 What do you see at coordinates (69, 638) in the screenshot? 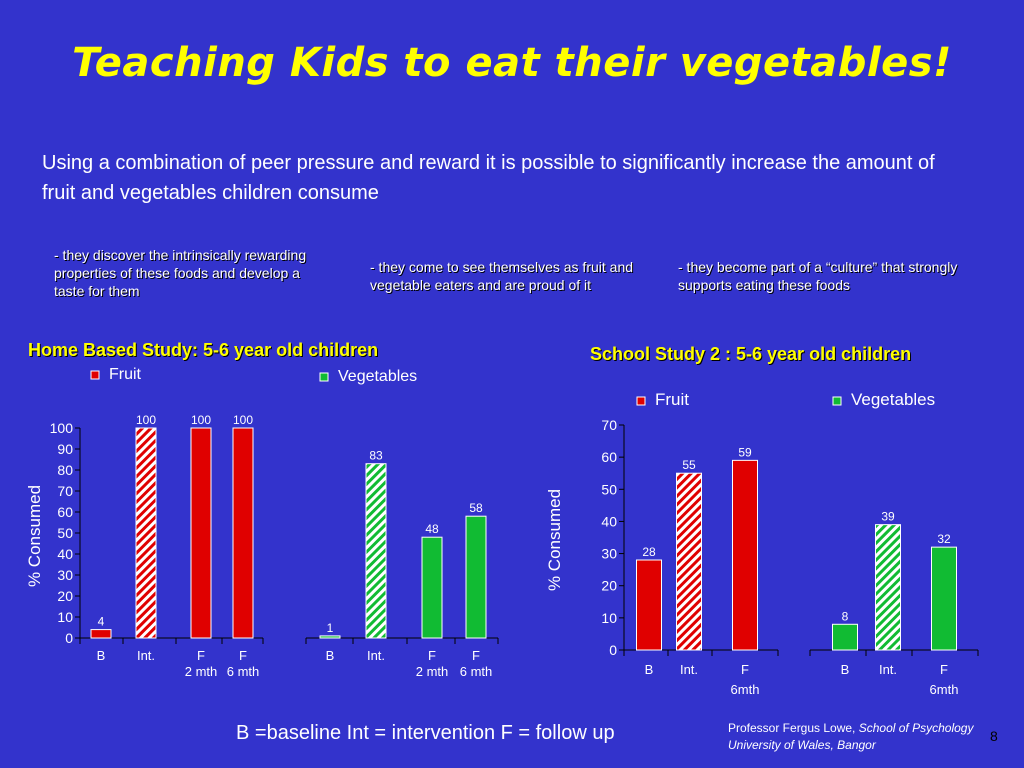
I see `home-y-tick-label: 0` at bounding box center [69, 638].